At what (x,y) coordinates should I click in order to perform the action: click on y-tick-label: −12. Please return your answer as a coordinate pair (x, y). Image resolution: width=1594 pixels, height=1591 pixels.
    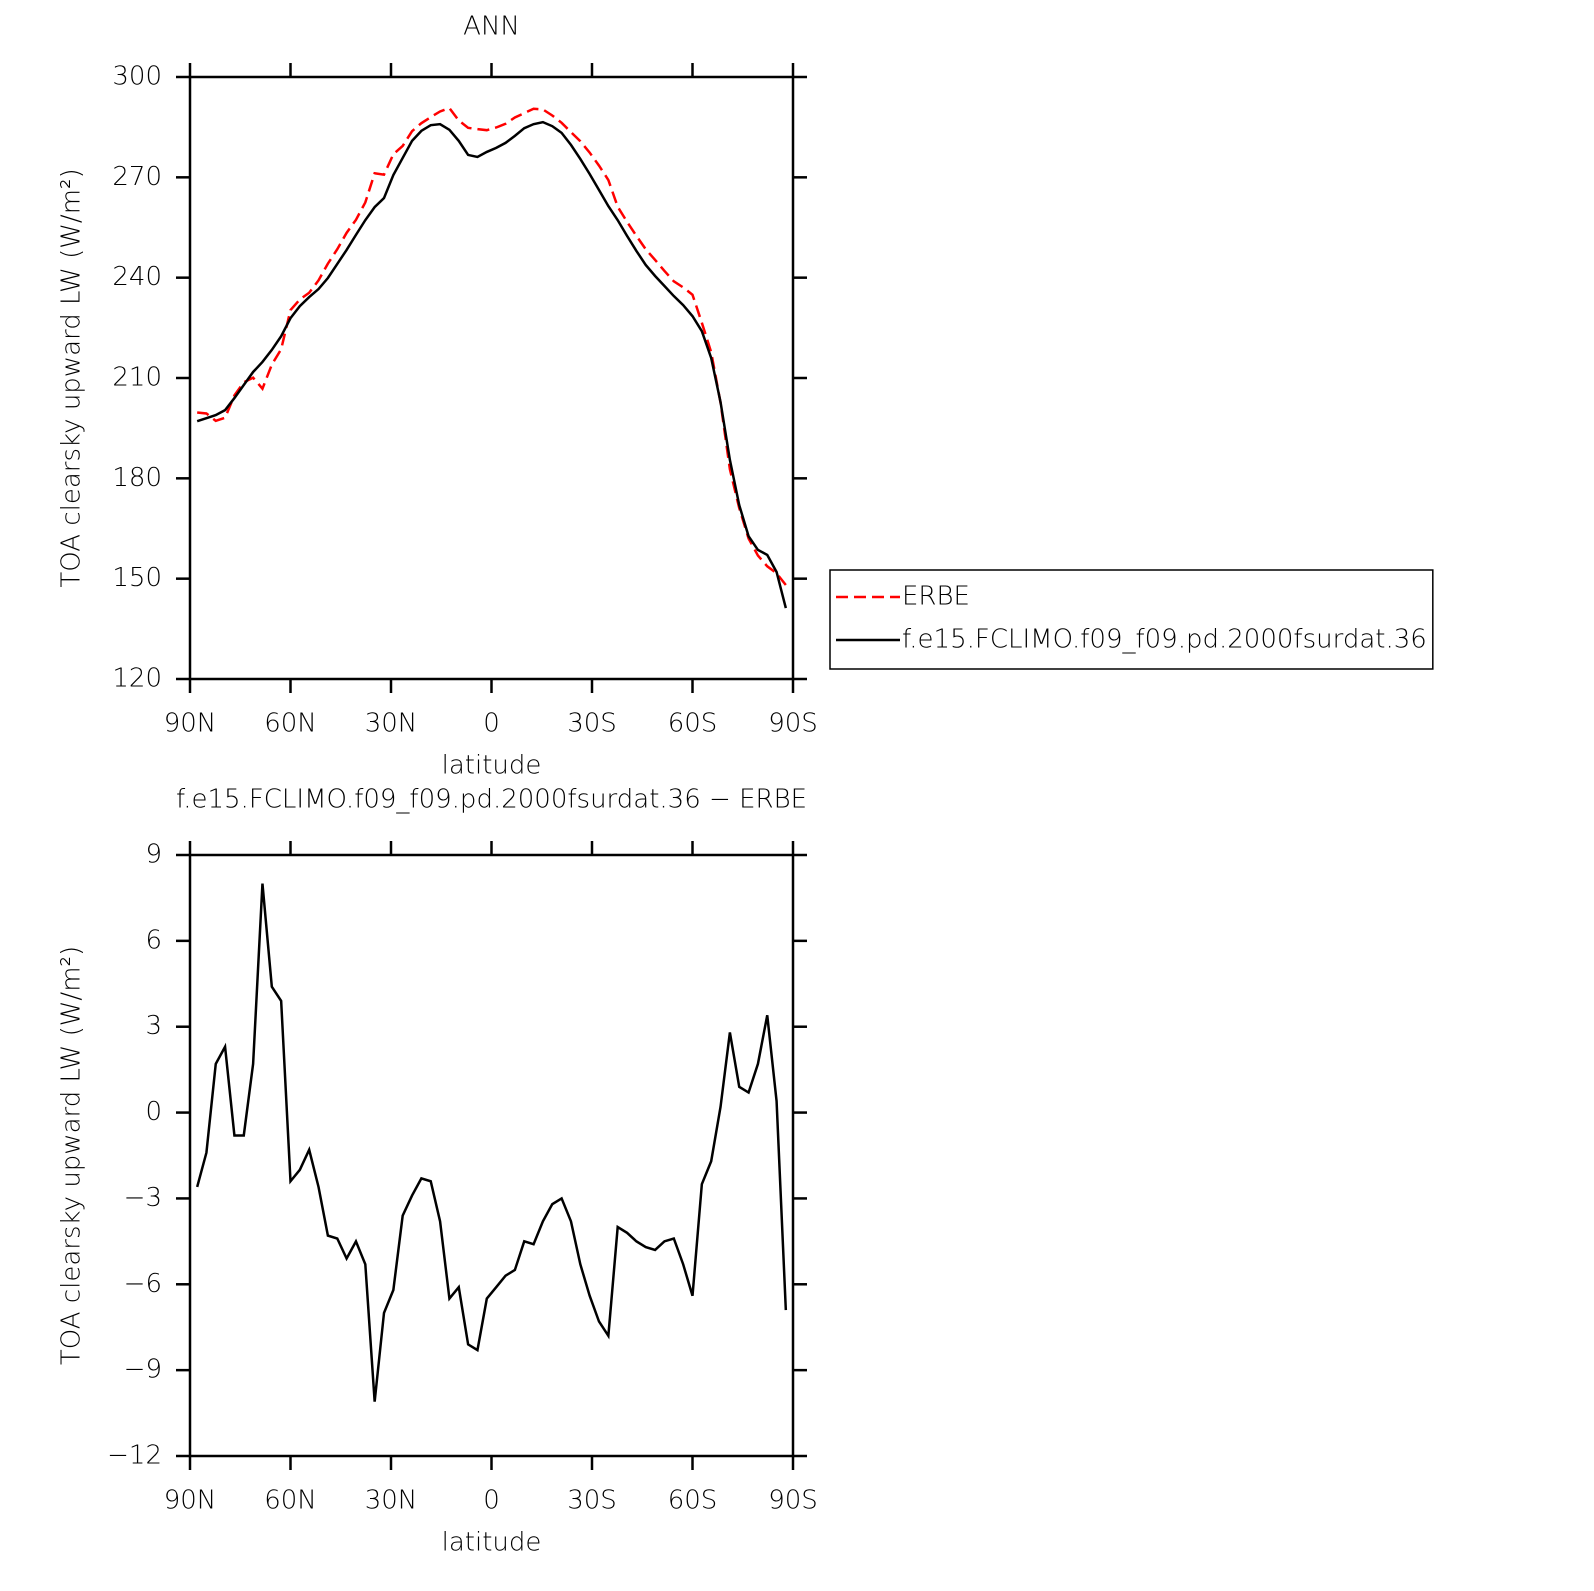
    Looking at the image, I should click on (134, 1456).